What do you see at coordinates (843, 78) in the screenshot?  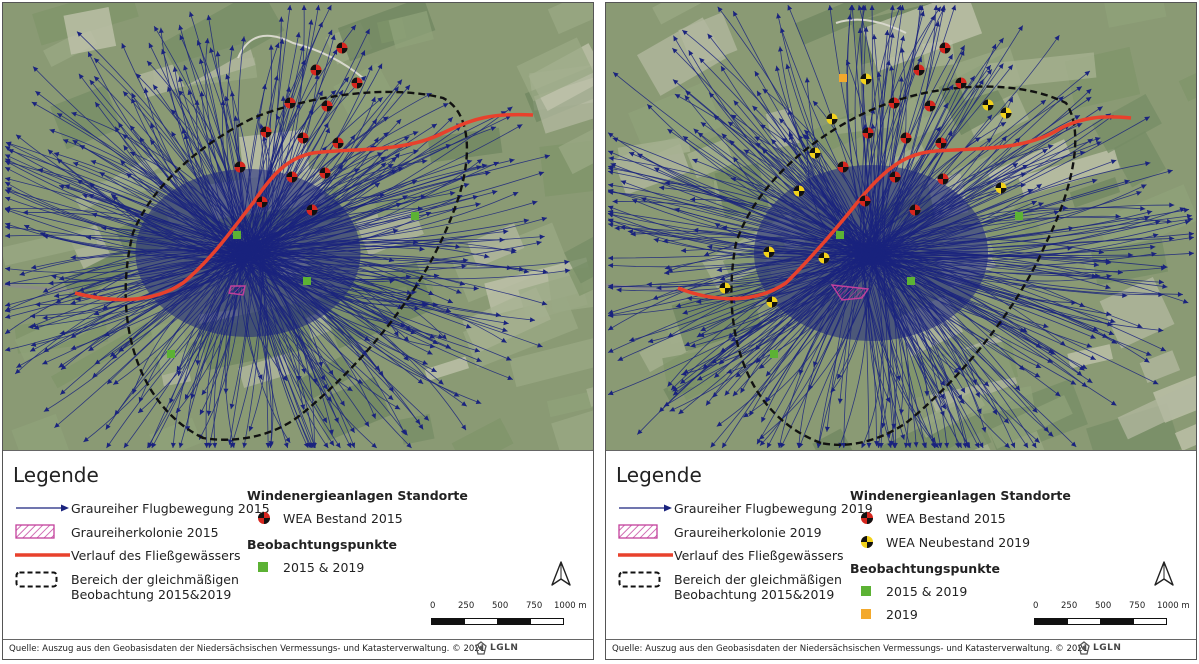 I see `obs-point-2019` at bounding box center [843, 78].